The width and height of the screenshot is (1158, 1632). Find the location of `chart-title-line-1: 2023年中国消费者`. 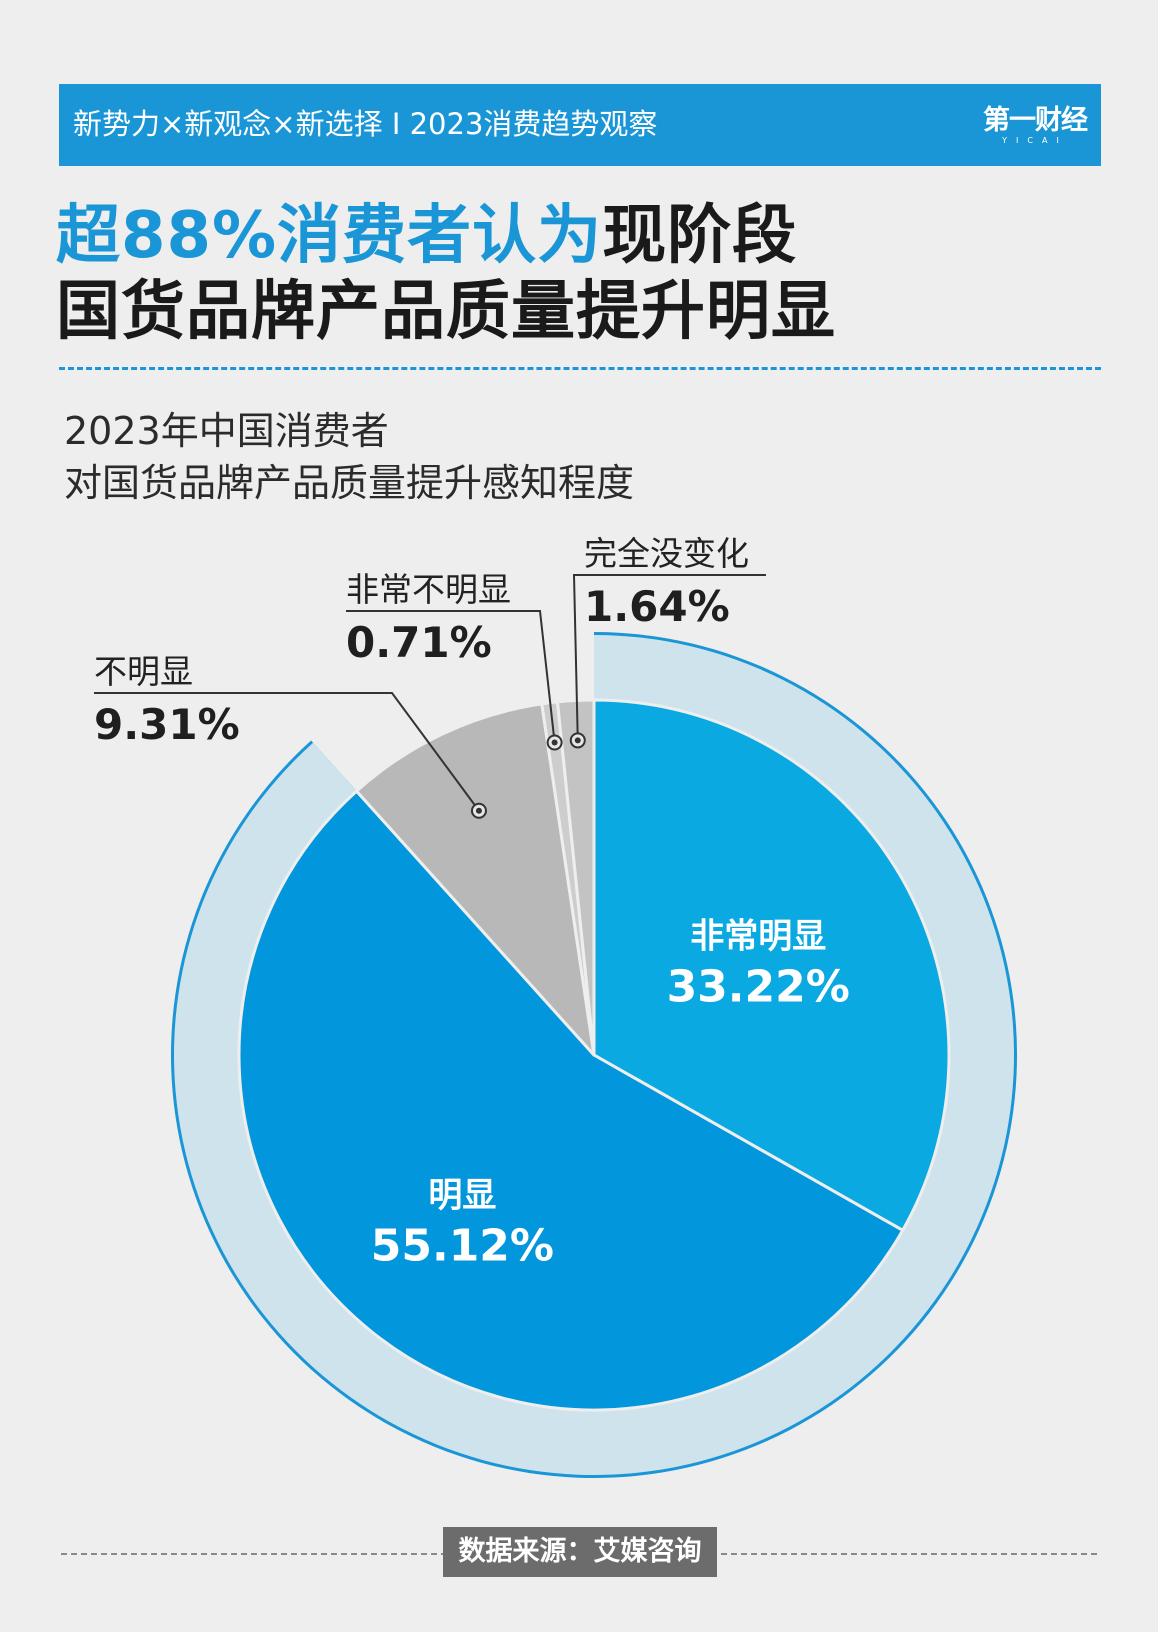

chart-title-line-1: 2023年中国消费者 is located at coordinates (226, 431).